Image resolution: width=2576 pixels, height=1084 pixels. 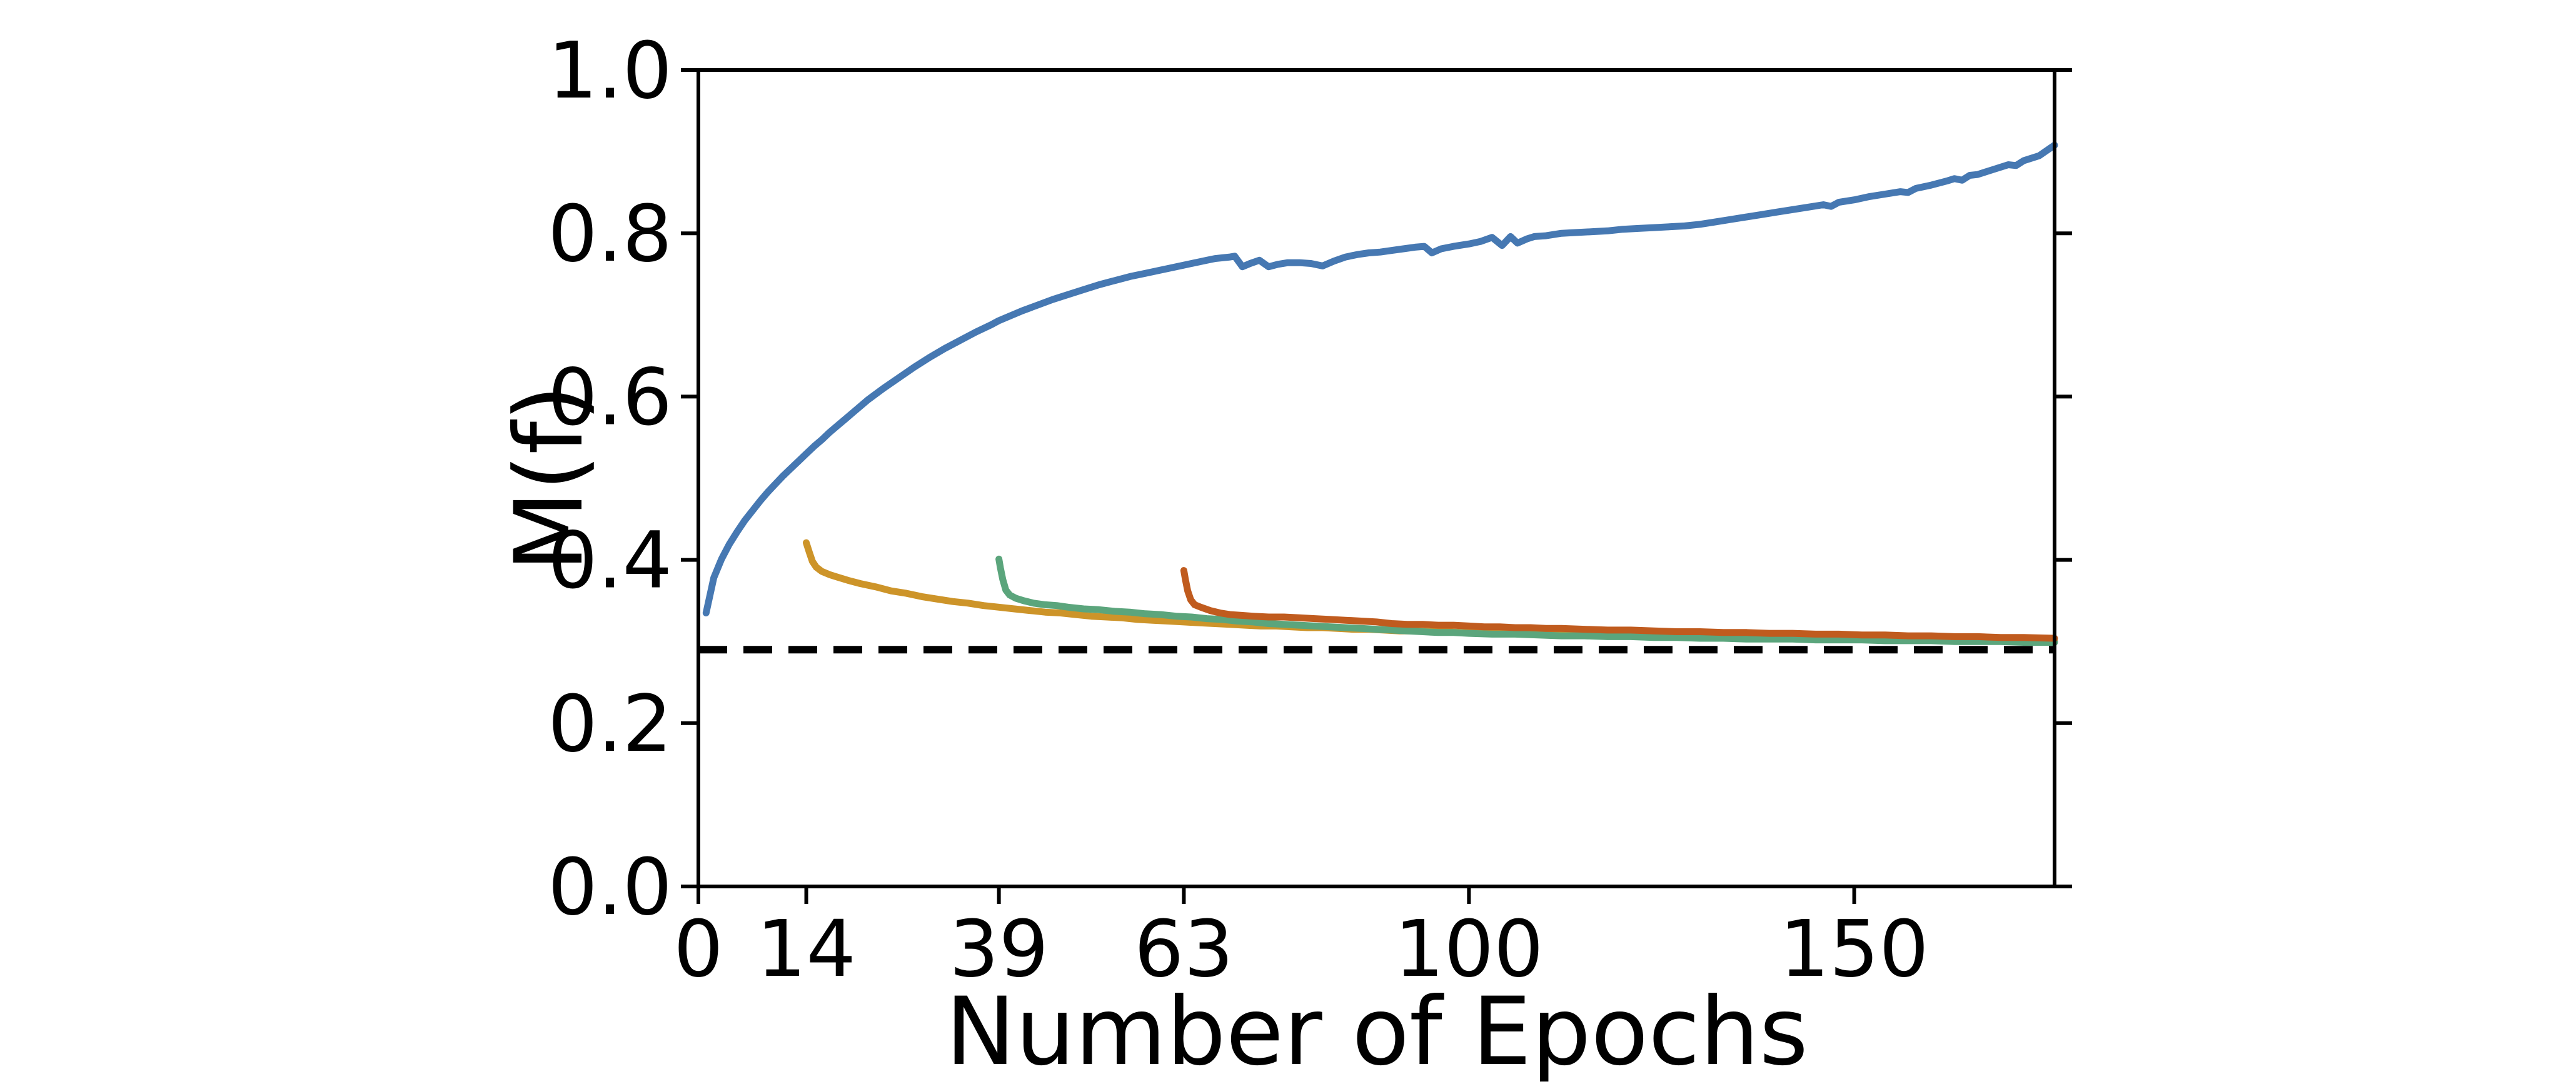 I want to click on y-tick-label-0.8: 0.8, so click(x=610, y=234).